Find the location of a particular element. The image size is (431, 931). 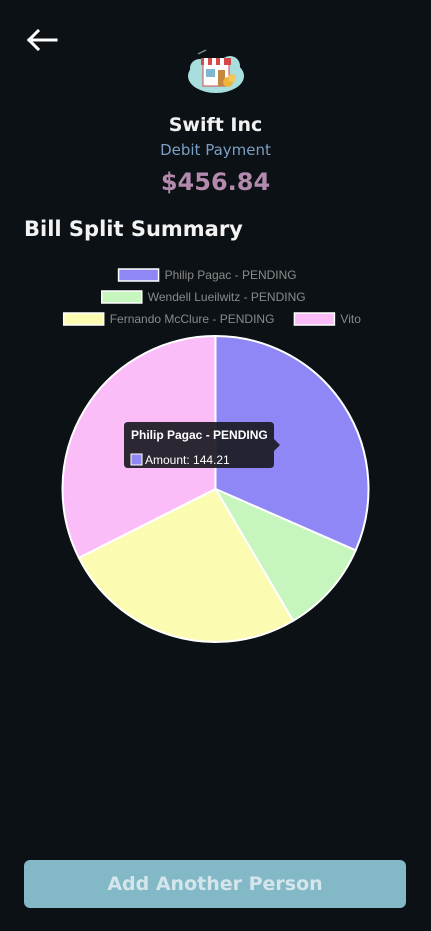

legend-item: Philip Pagac - PENDING is located at coordinates (207, 275).